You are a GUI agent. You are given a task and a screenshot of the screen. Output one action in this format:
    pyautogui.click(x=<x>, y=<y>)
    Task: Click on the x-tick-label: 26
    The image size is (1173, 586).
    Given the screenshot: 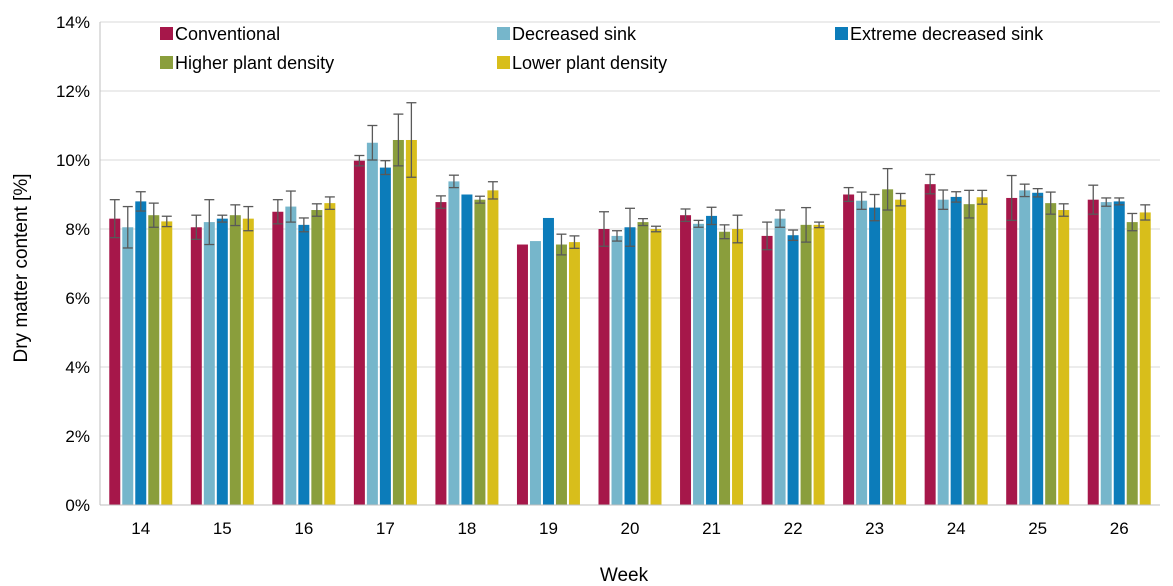 What is the action you would take?
    pyautogui.click(x=1119, y=528)
    